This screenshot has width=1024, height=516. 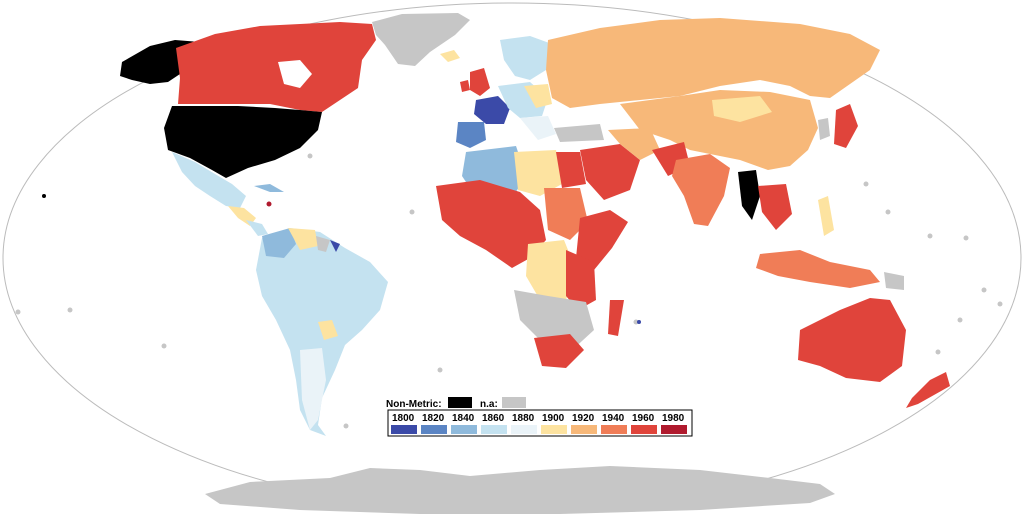 I want to click on legend-bin-label: 1860, so click(x=493, y=418).